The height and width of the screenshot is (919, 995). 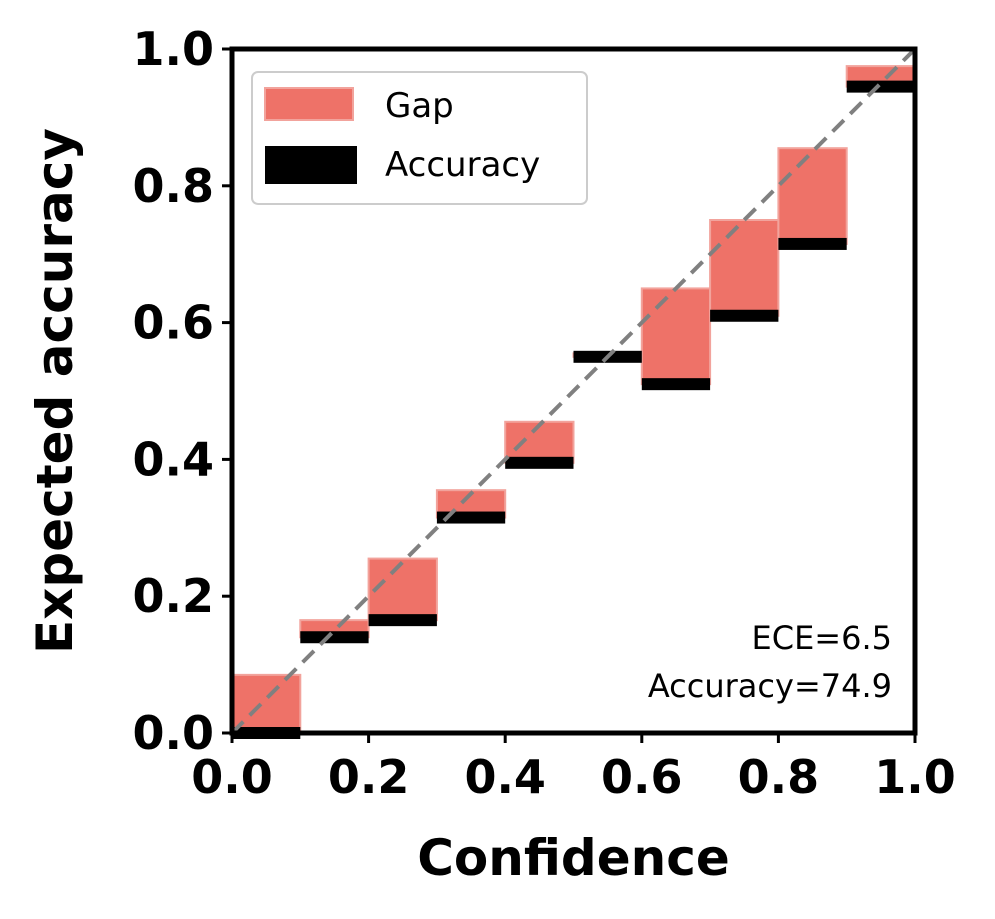 What do you see at coordinates (505, 777) in the screenshot?
I see `x-tick-label-2: 0.4` at bounding box center [505, 777].